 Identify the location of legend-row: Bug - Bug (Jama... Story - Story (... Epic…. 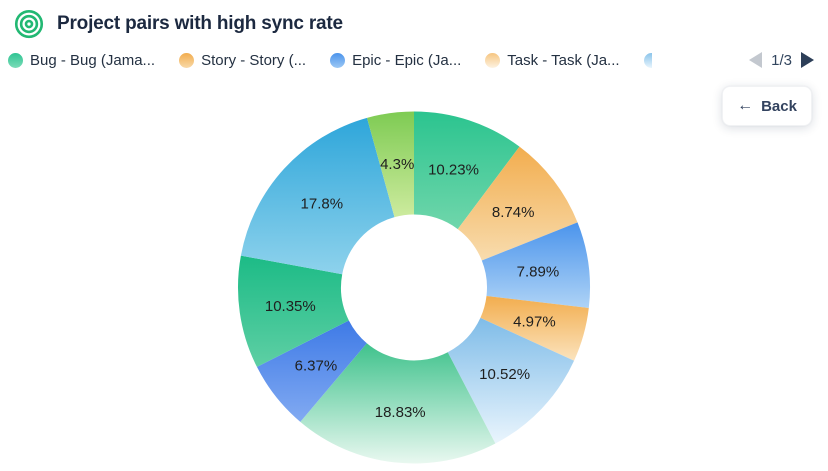
(411, 60).